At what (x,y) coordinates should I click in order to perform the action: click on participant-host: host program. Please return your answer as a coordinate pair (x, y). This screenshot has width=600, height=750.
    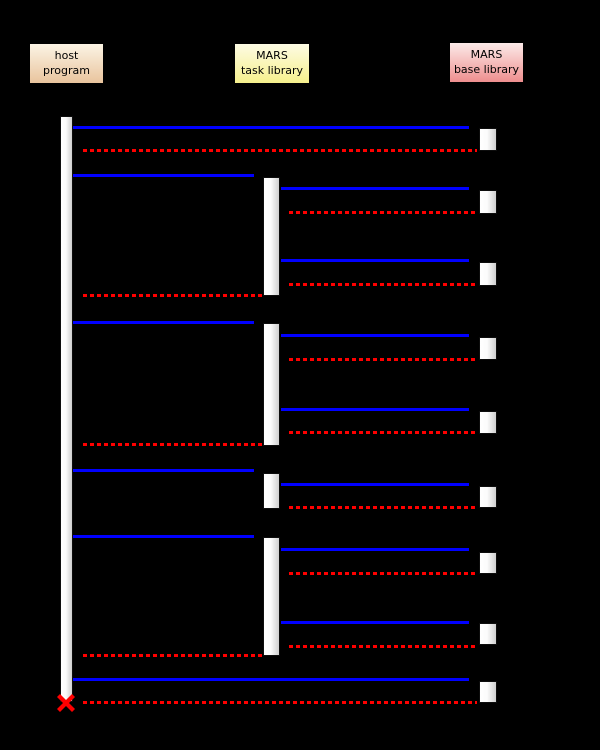
    Looking at the image, I should click on (66, 63).